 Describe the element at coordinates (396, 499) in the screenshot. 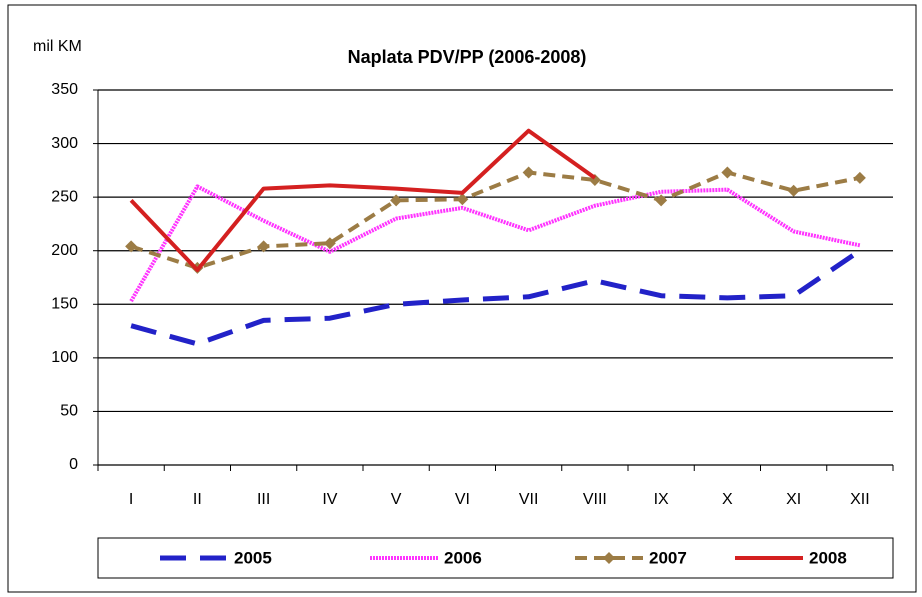

I see `x-tick-label: V` at that location.